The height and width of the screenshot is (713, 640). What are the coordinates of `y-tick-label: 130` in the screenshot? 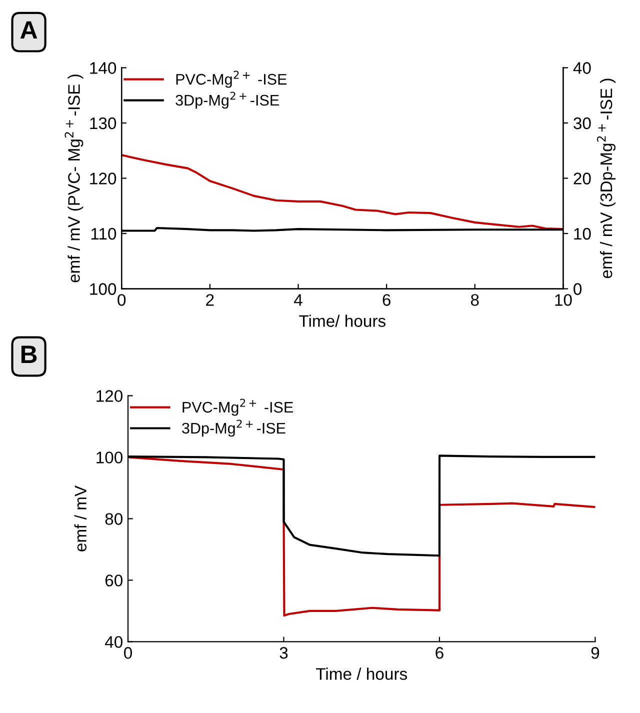 It's located at (103, 123).